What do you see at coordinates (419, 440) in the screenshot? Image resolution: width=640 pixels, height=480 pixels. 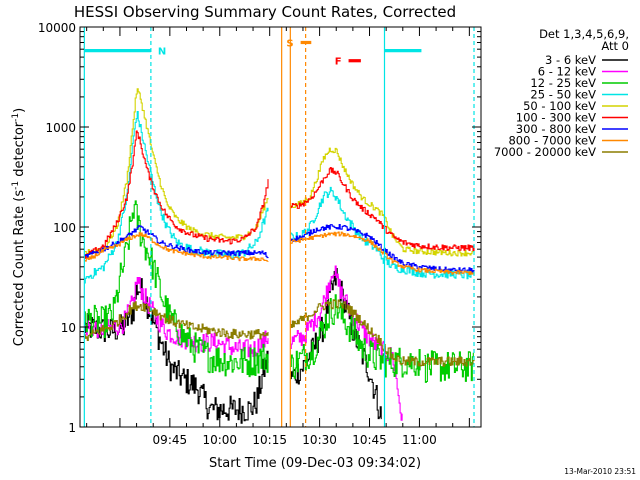 I see `x-tick-label: 11:00` at bounding box center [419, 440].